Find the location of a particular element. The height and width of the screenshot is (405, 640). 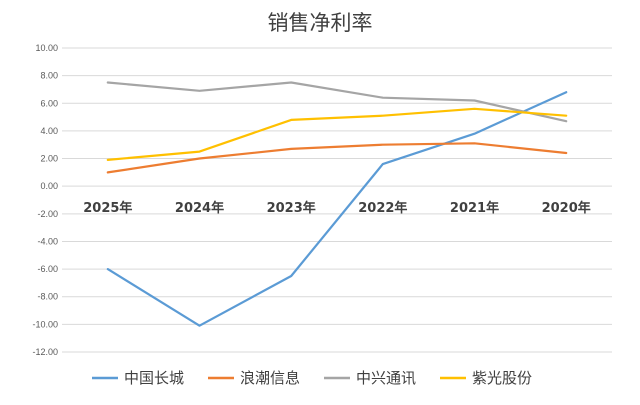

x-tick-label: 2020年 is located at coordinates (566, 208).